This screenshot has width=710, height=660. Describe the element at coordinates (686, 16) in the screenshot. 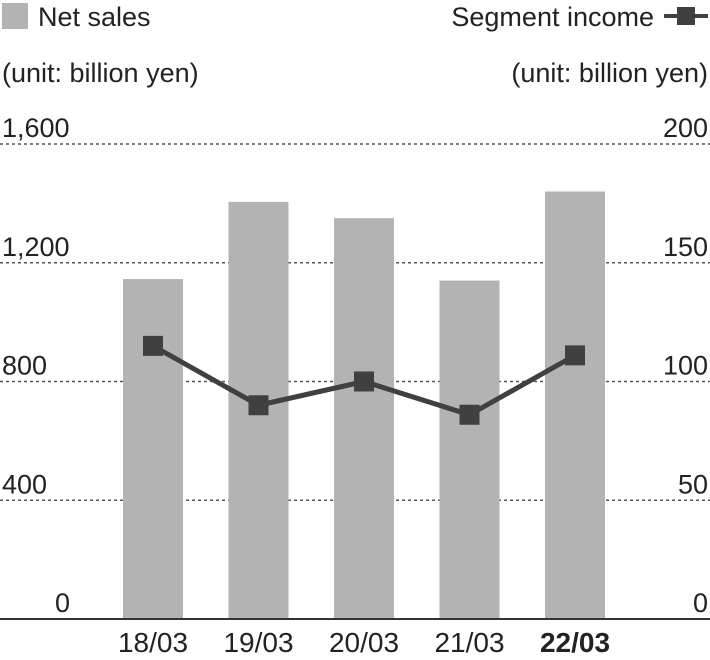

I see `legend-segment-income-marker` at that location.